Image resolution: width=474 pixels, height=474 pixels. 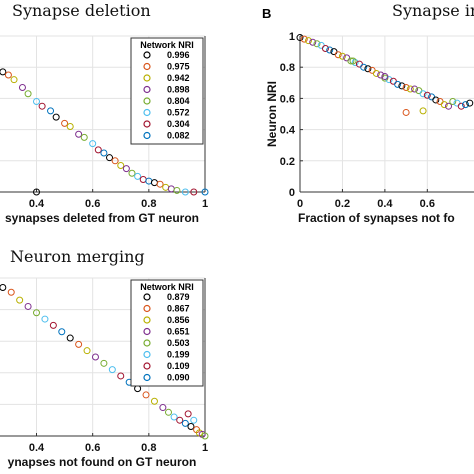 What do you see at coordinates (178, 101) in the screenshot?
I see `legend-entry: 0.804` at bounding box center [178, 101].